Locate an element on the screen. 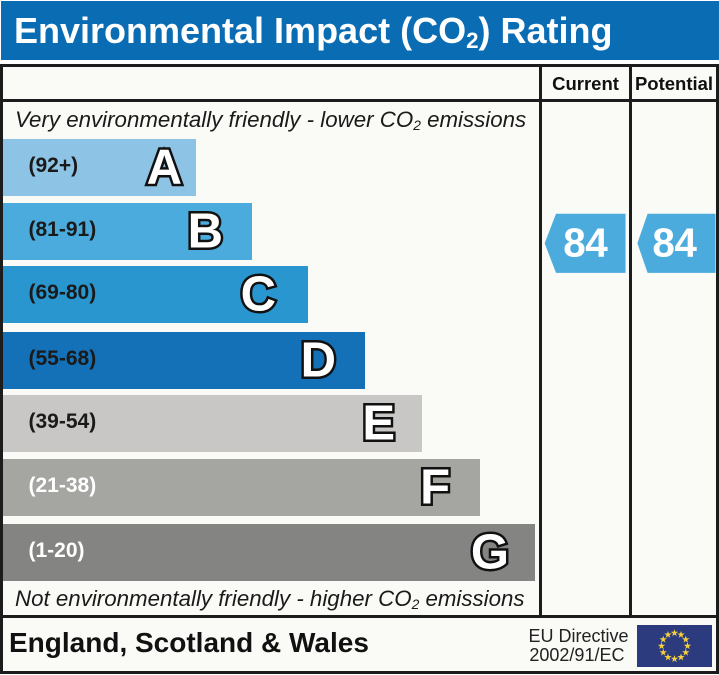 The image size is (719, 675). svg-text: E is located at coordinates (378, 424).